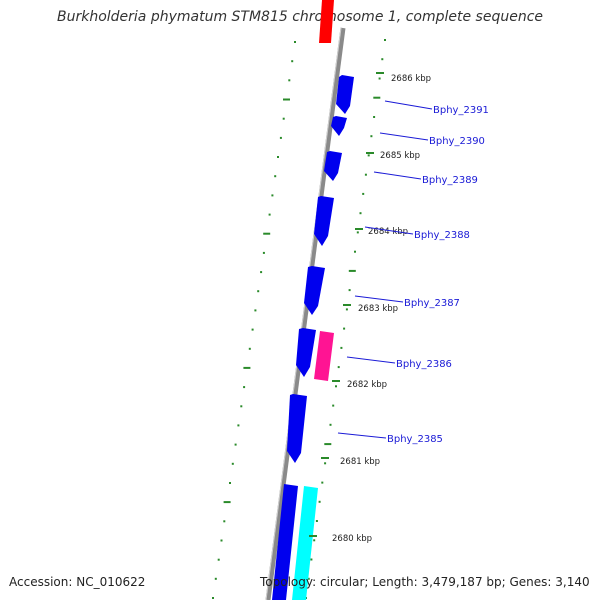 This screenshot has height=600, width=600. I want to click on kbp-label-2680: 2680 kbp, so click(352, 539).